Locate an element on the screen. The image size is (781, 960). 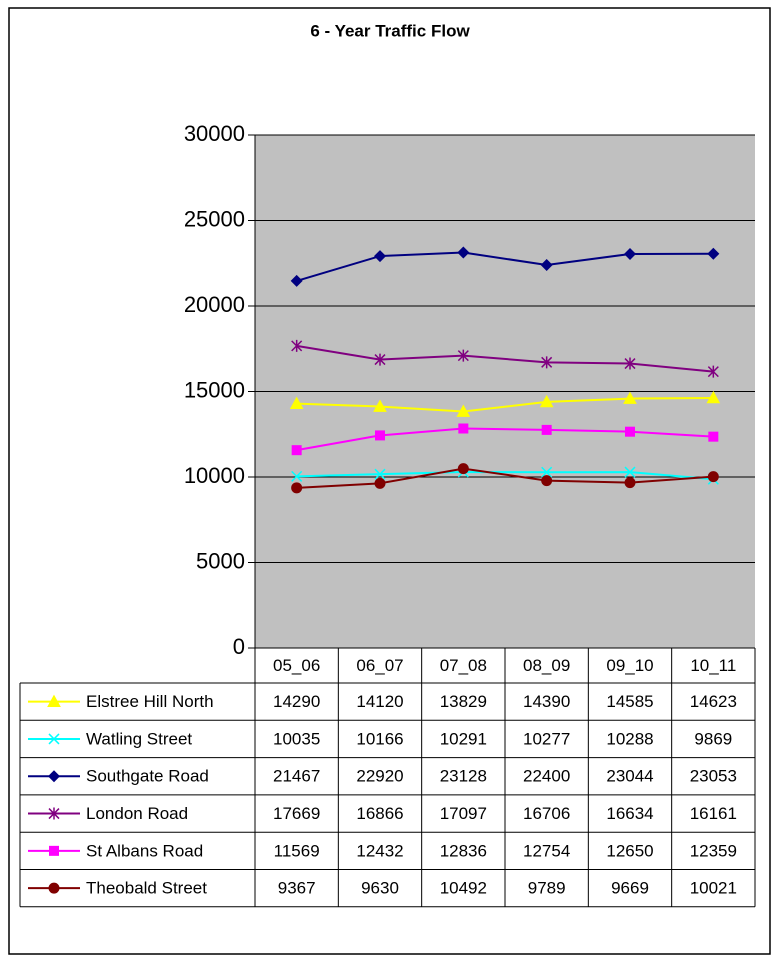
y-tick-label: 10000 is located at coordinates (214, 475).